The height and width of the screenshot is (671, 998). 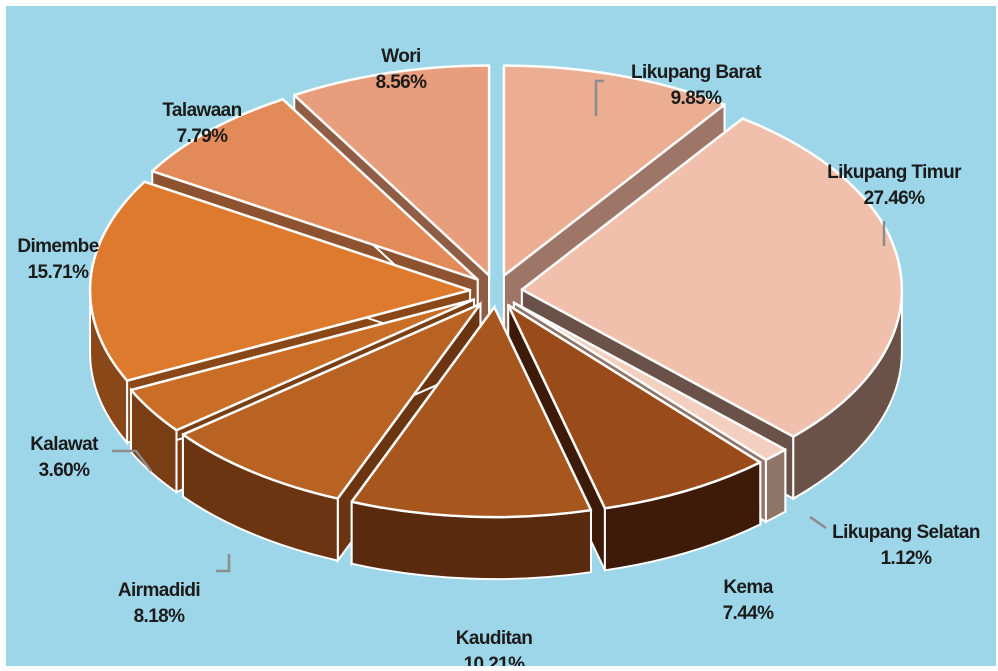 What do you see at coordinates (748, 587) in the screenshot?
I see `slice-label: Kema` at bounding box center [748, 587].